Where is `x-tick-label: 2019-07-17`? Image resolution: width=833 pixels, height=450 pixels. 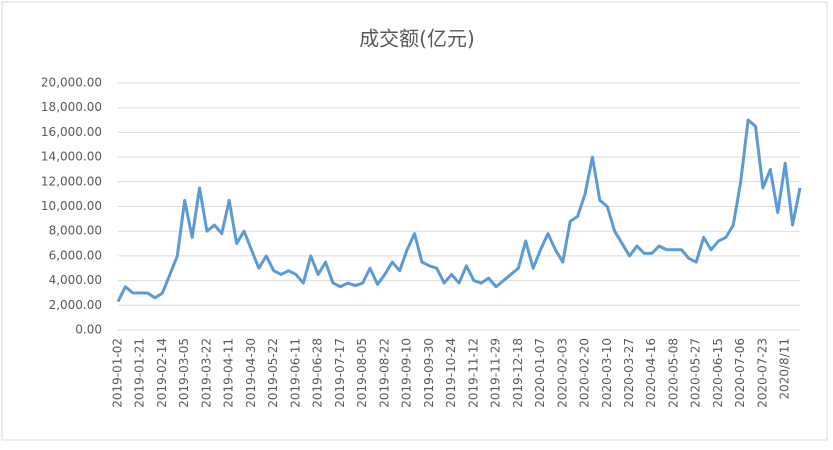 x-tick-label: 2019-07-17 is located at coordinates (340, 373).